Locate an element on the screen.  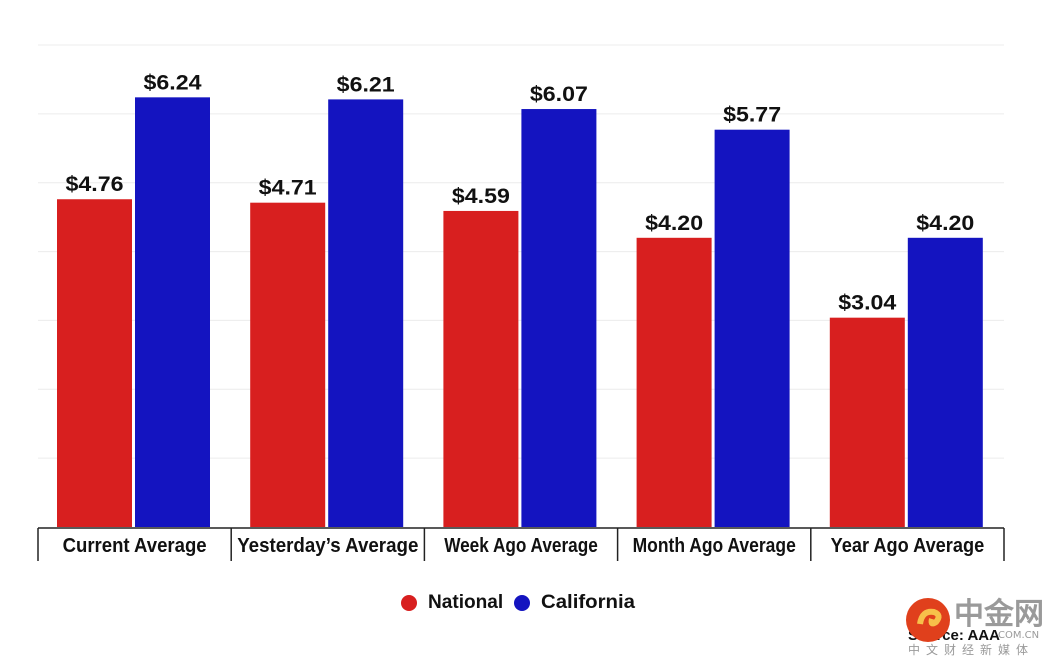
data-label: $6.24 is located at coordinates (173, 82).